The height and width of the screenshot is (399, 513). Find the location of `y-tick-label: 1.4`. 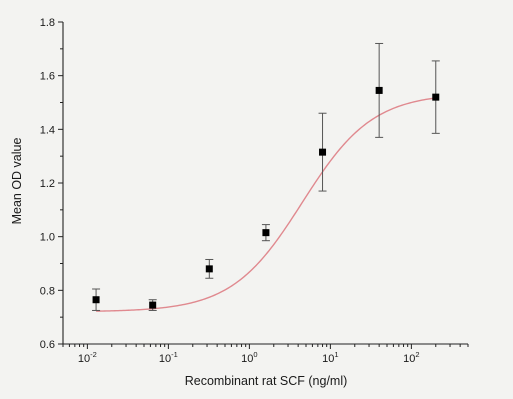

y-tick-label: 1.4 is located at coordinates (47, 130).